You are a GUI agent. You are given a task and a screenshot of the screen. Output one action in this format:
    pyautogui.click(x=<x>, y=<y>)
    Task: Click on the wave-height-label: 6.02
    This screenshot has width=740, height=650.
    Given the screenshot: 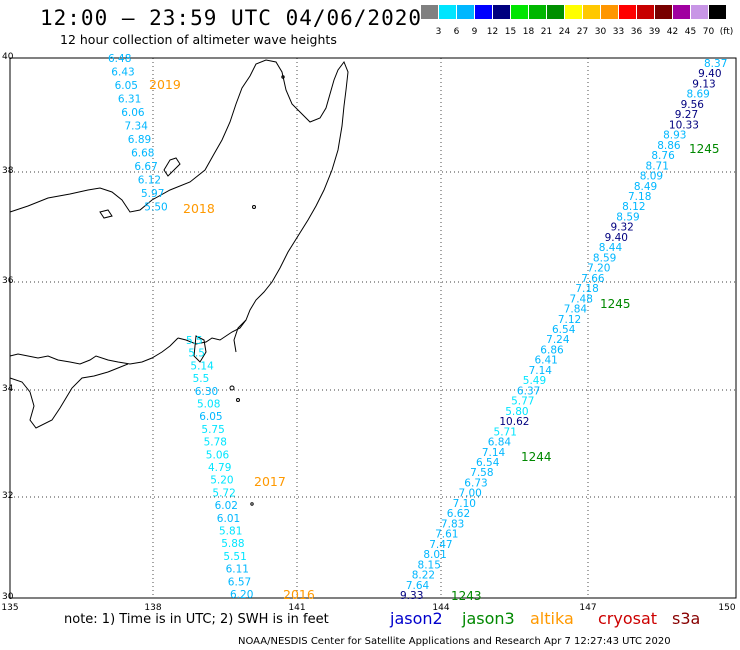 What is the action you would take?
    pyautogui.click(x=226, y=506)
    